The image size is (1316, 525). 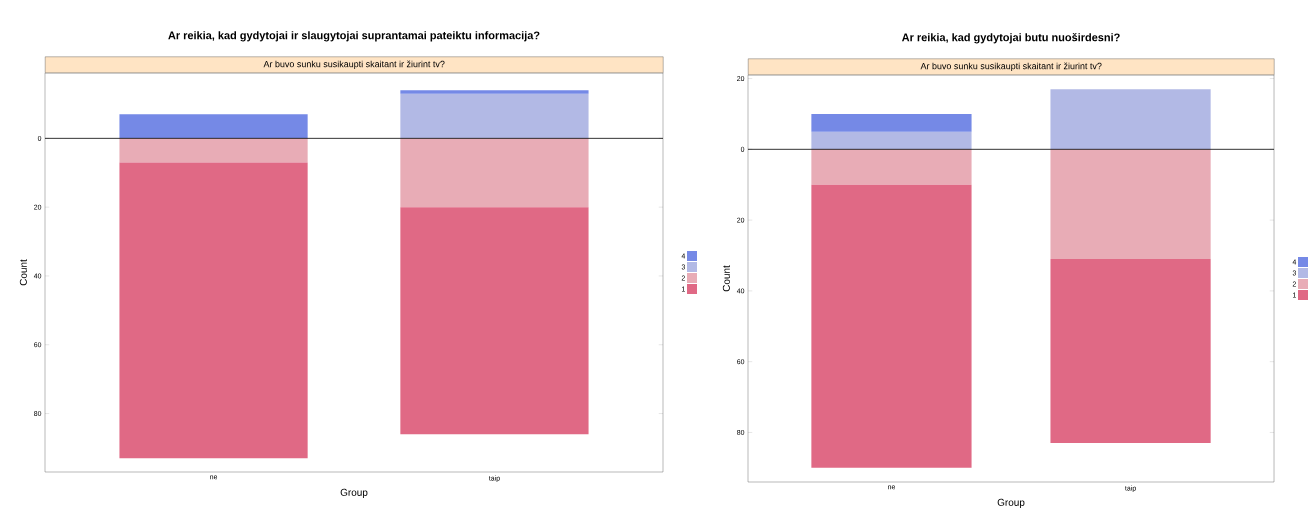 I want to click on chart-title: Ar reikia, kad gydytojai butu nuoširdesni?, so click(x=1010, y=38).